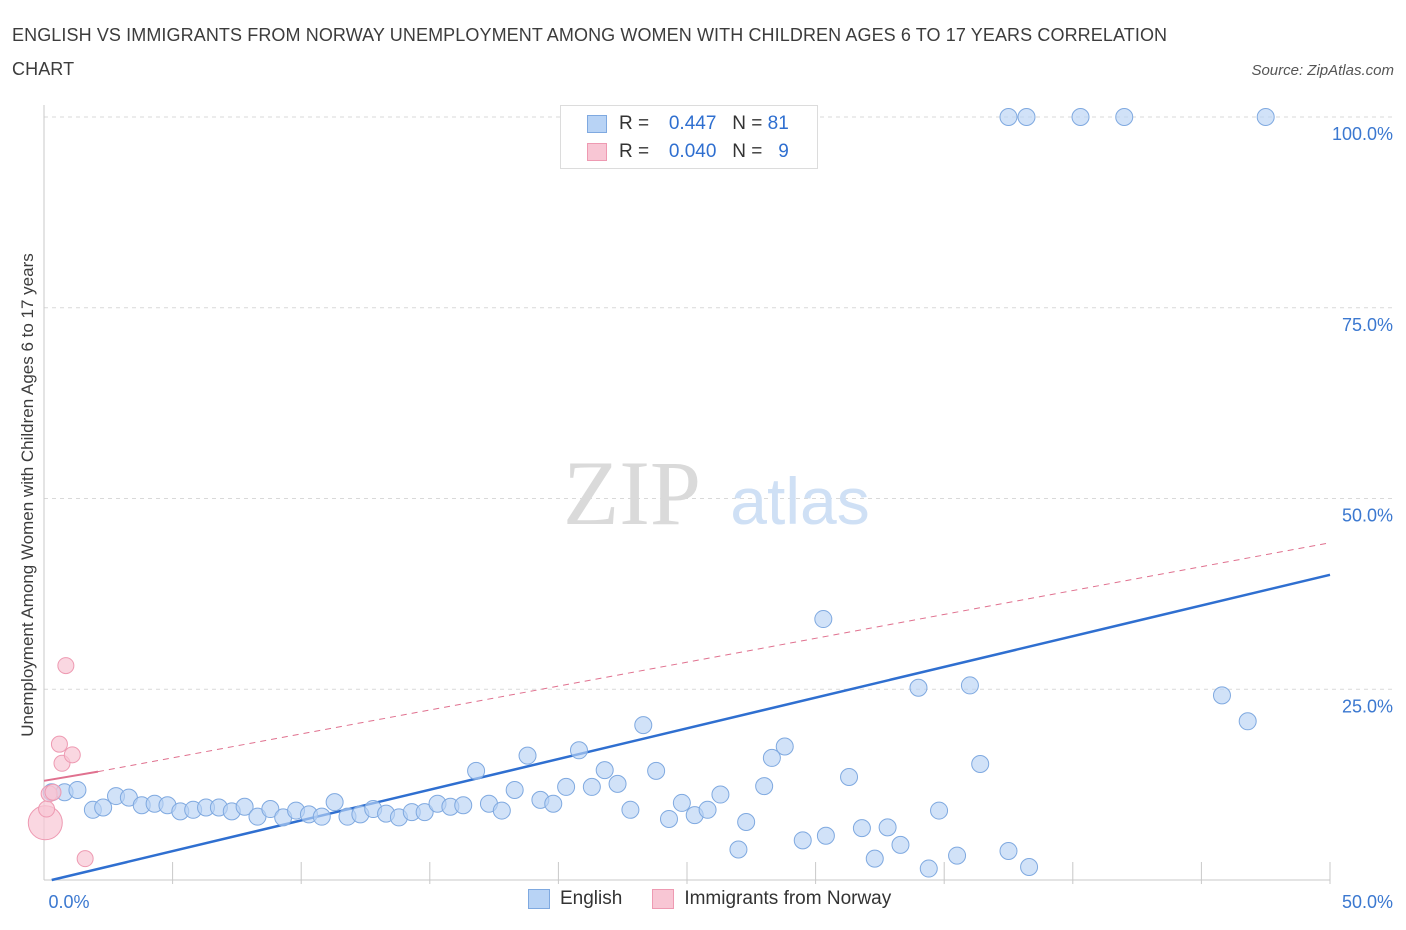  I want to click on series-label-english: English, so click(591, 898).